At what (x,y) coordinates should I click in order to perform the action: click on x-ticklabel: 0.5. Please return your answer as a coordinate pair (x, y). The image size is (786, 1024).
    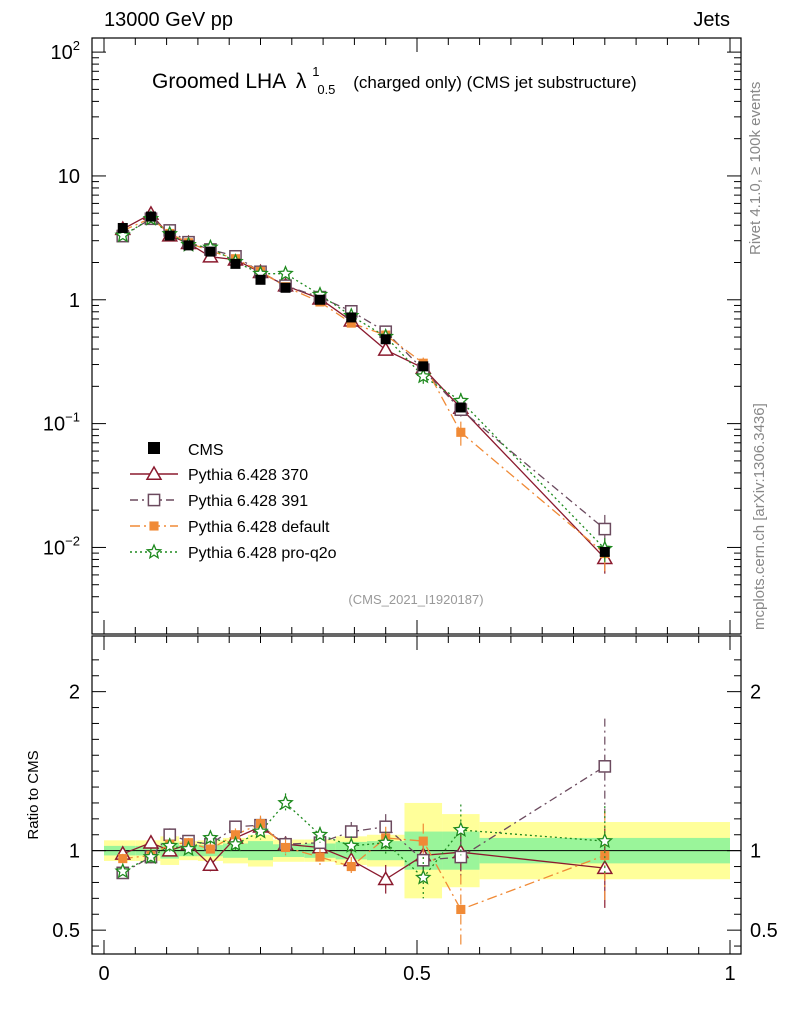
    Looking at the image, I should click on (417, 974).